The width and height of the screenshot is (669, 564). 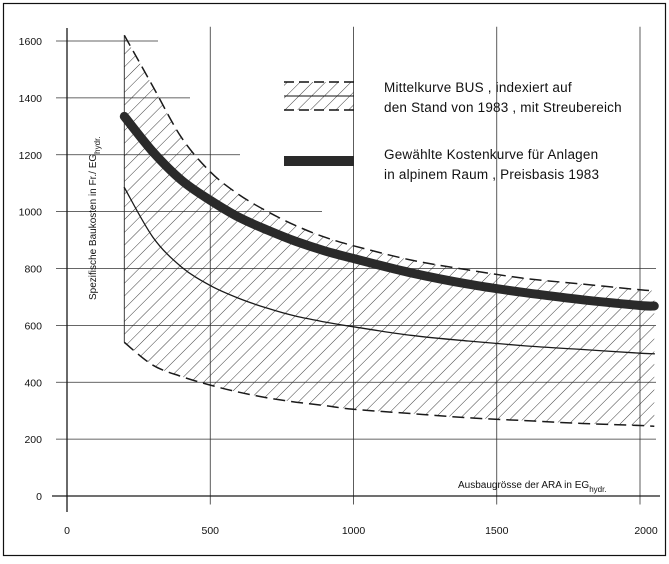 What do you see at coordinates (31, 99) in the screenshot?
I see `y-tick-1400: 1400` at bounding box center [31, 99].